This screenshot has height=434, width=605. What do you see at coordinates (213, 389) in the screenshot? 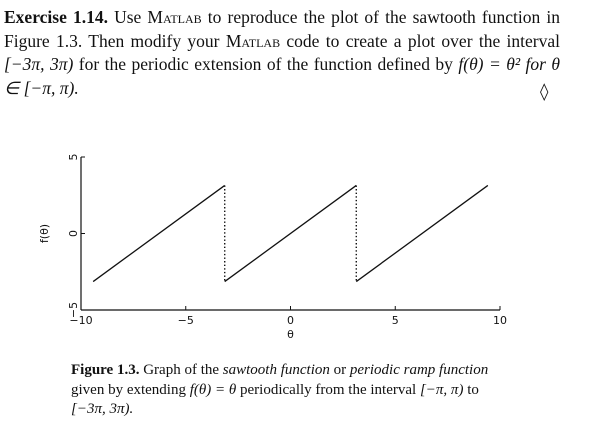
I see `caption-formula: f(θ) = θ` at bounding box center [213, 389].